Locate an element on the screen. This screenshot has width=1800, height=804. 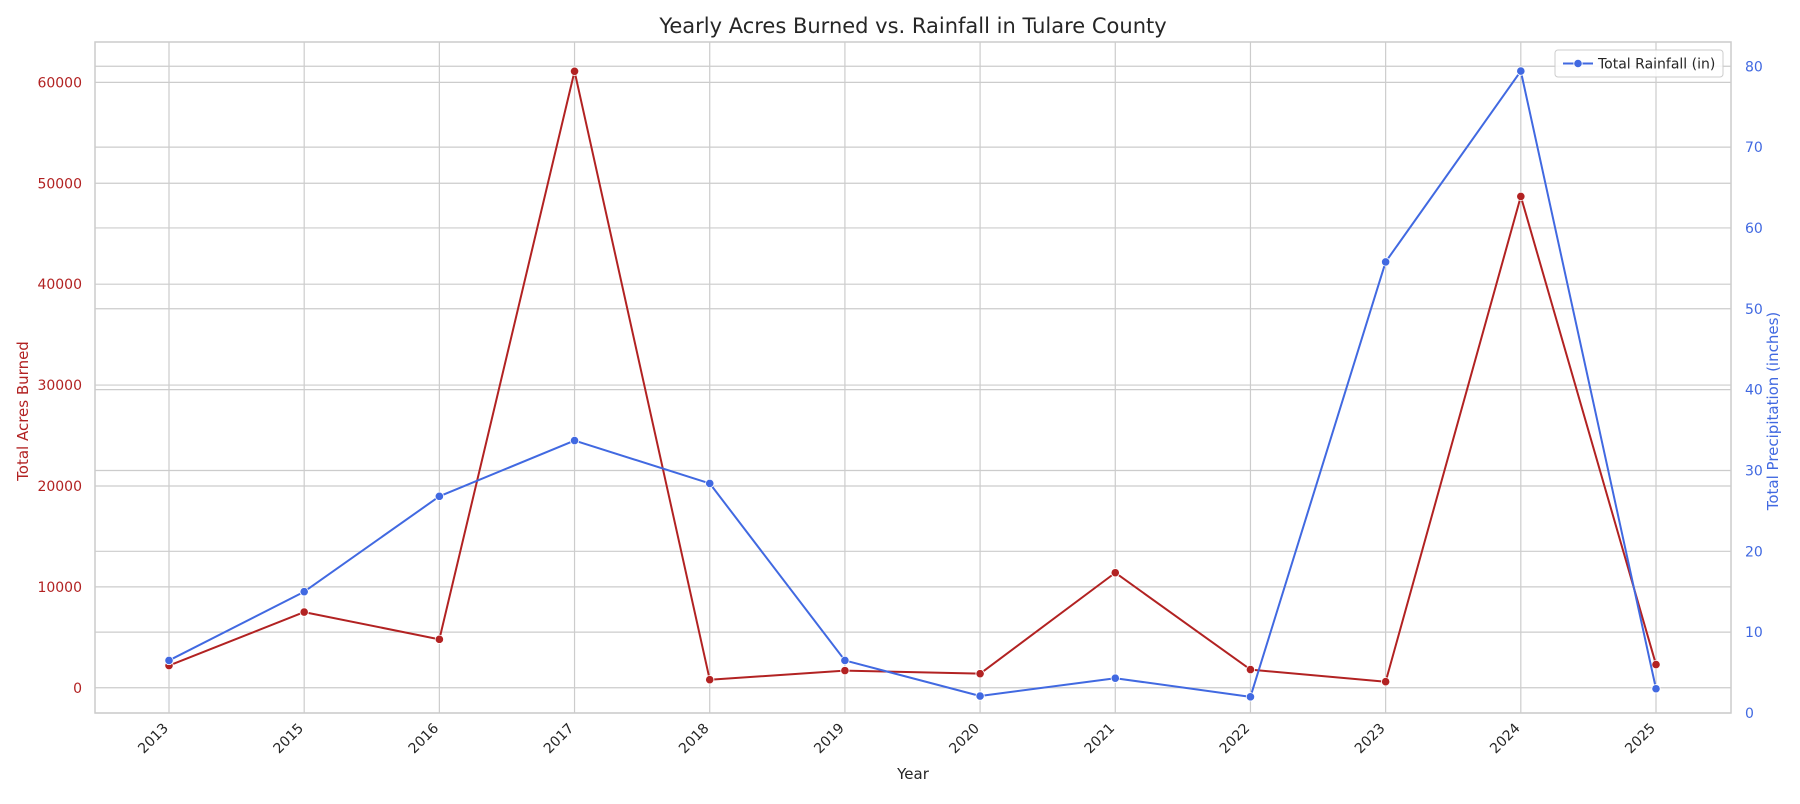
legend-marker-swatch is located at coordinates (1578, 63).